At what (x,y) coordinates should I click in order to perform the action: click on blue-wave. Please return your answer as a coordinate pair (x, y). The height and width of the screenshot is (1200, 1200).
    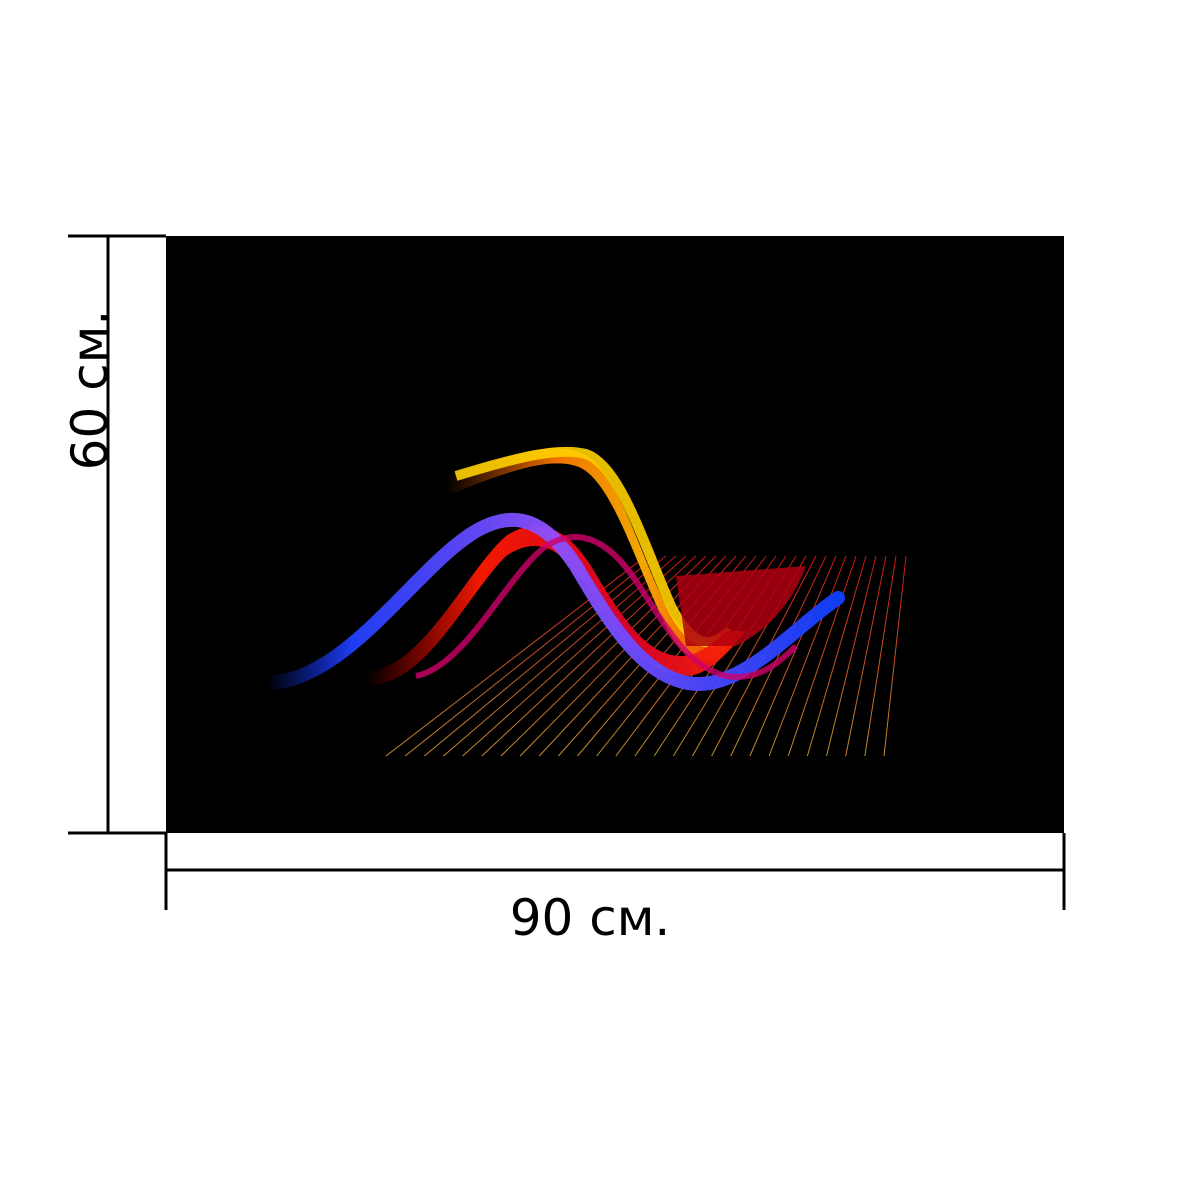
    Looking at the image, I should click on (552, 602).